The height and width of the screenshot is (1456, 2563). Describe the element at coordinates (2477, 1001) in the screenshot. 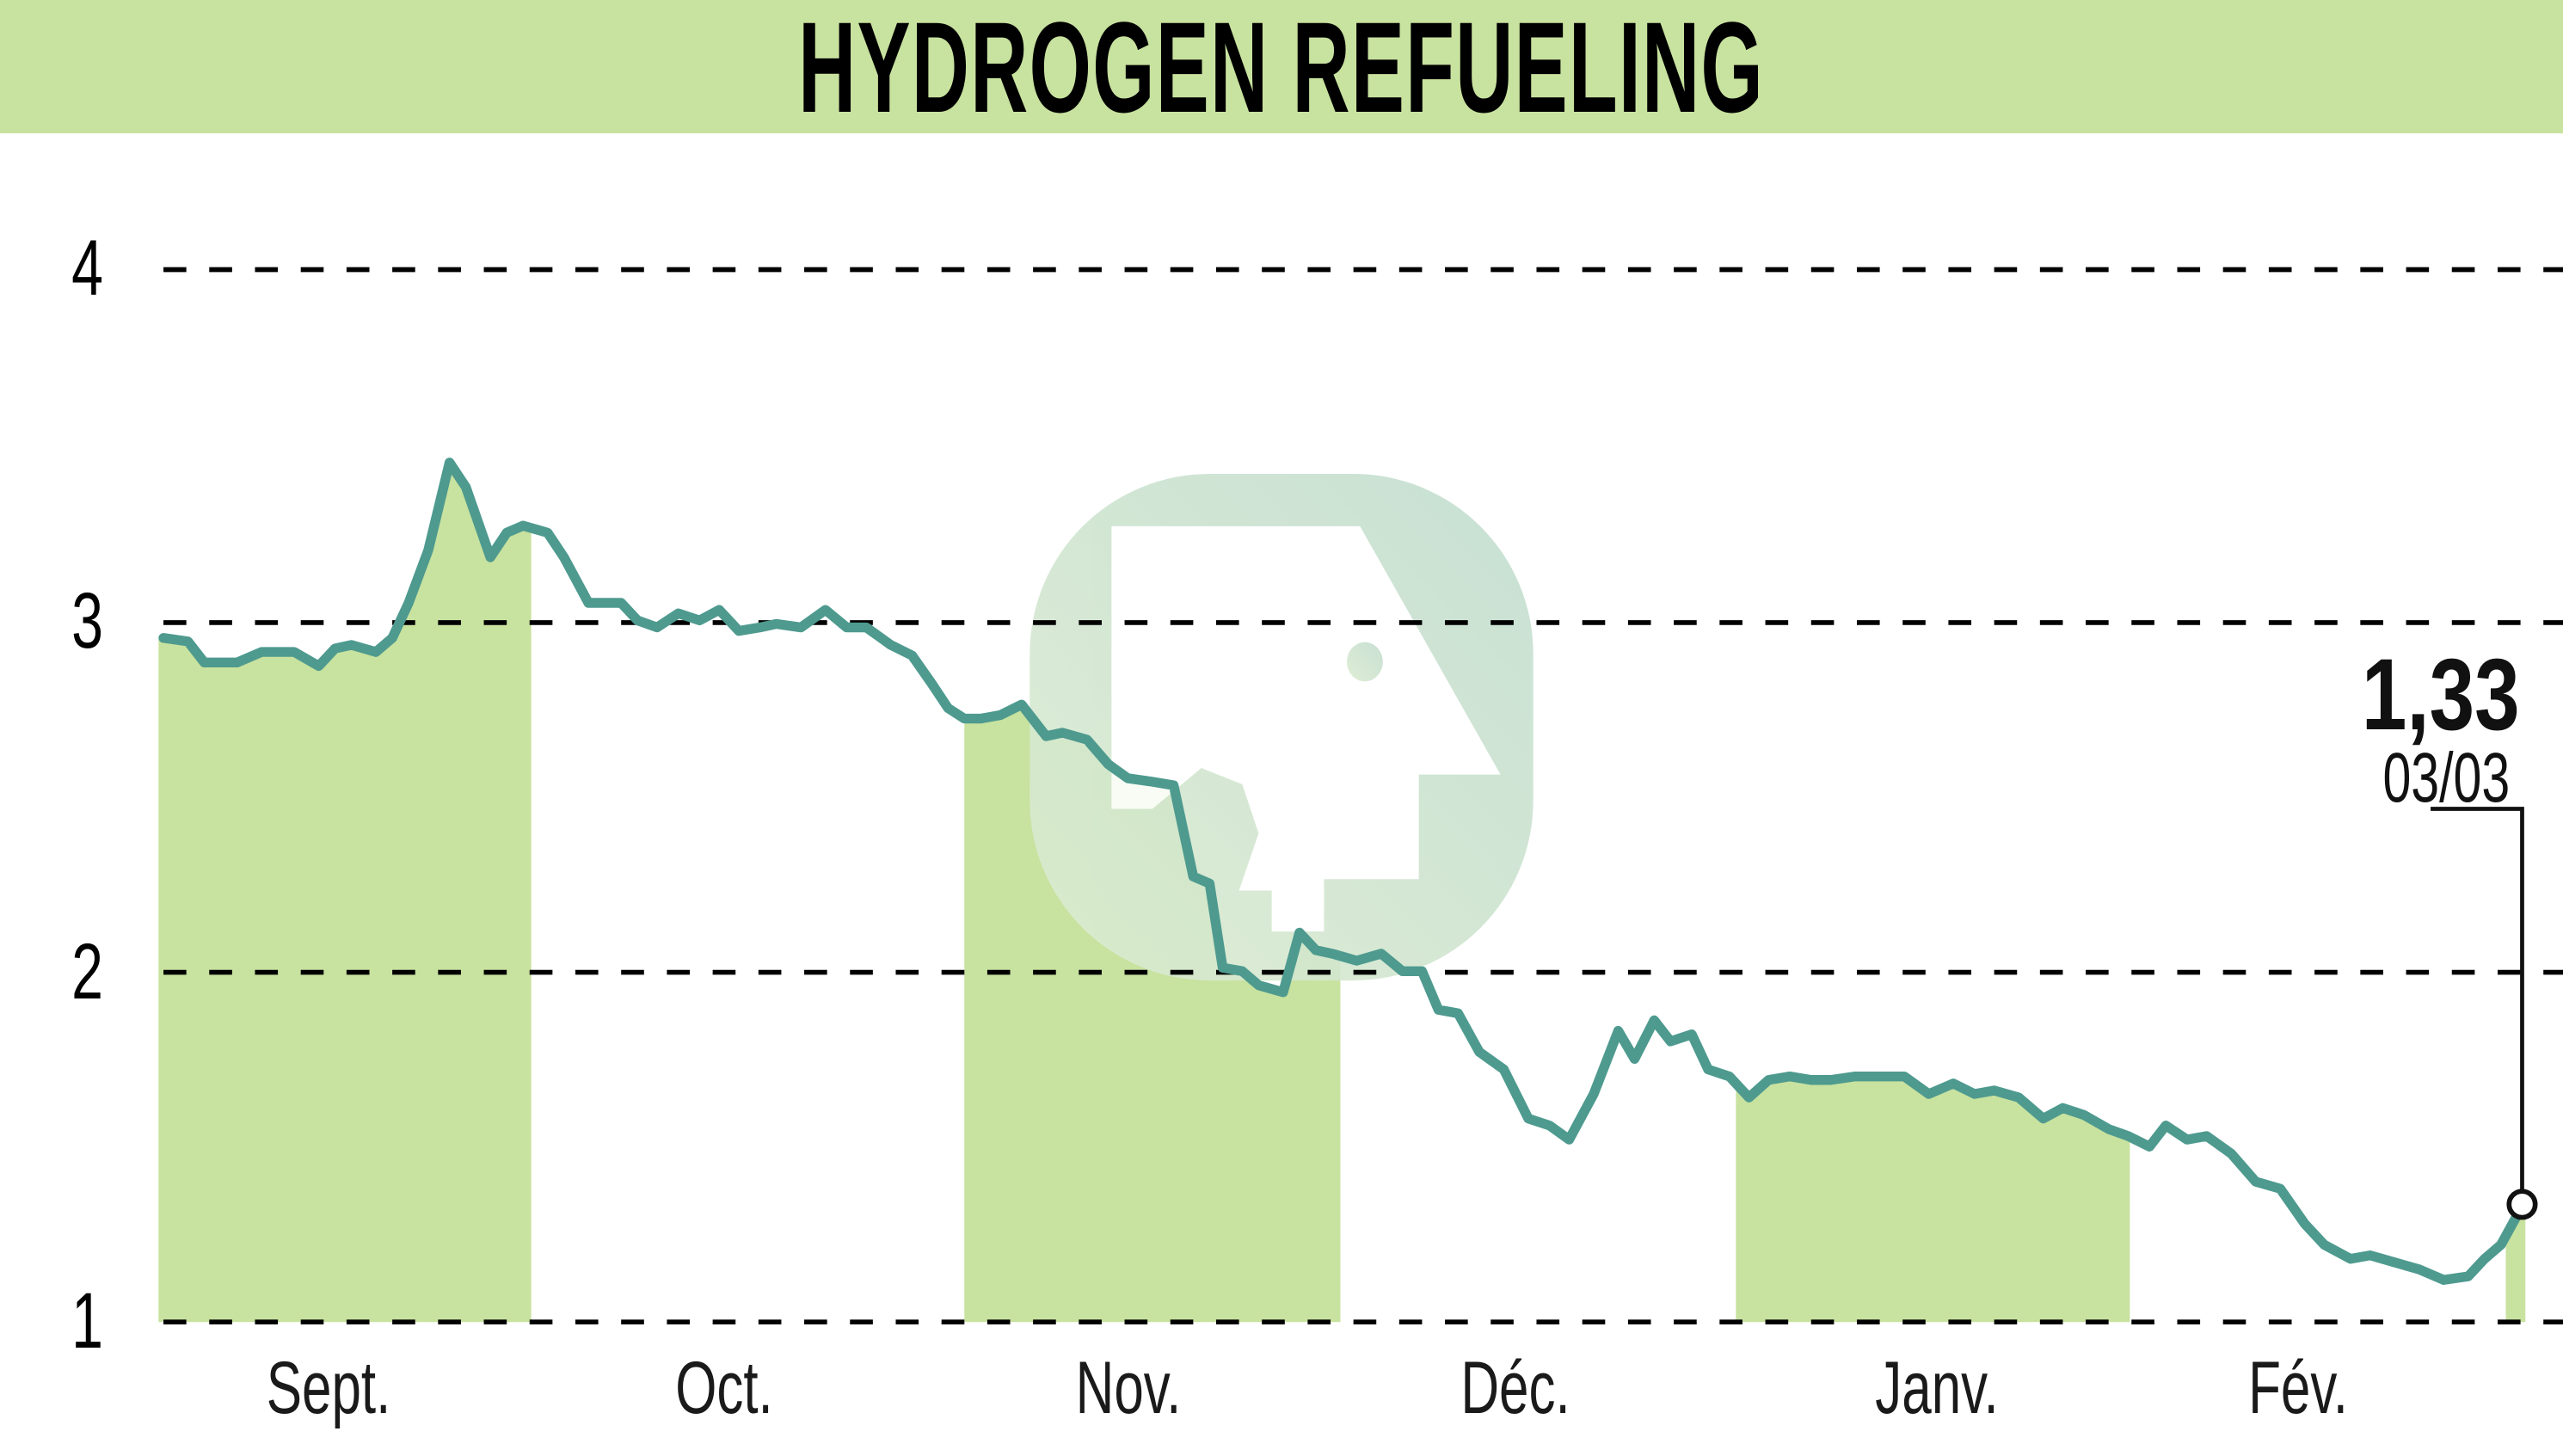

I see `callout-leader` at that location.